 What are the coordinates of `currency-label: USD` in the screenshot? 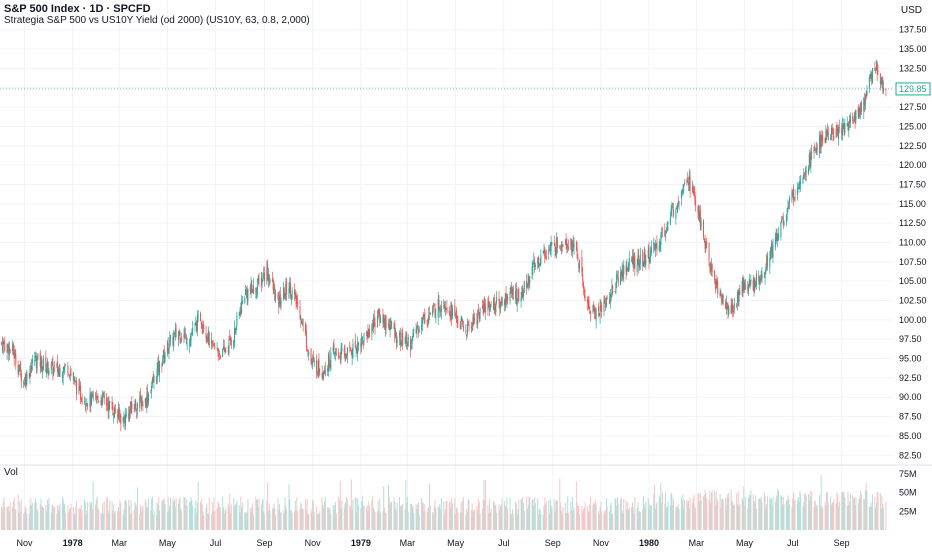 It's located at (911, 10).